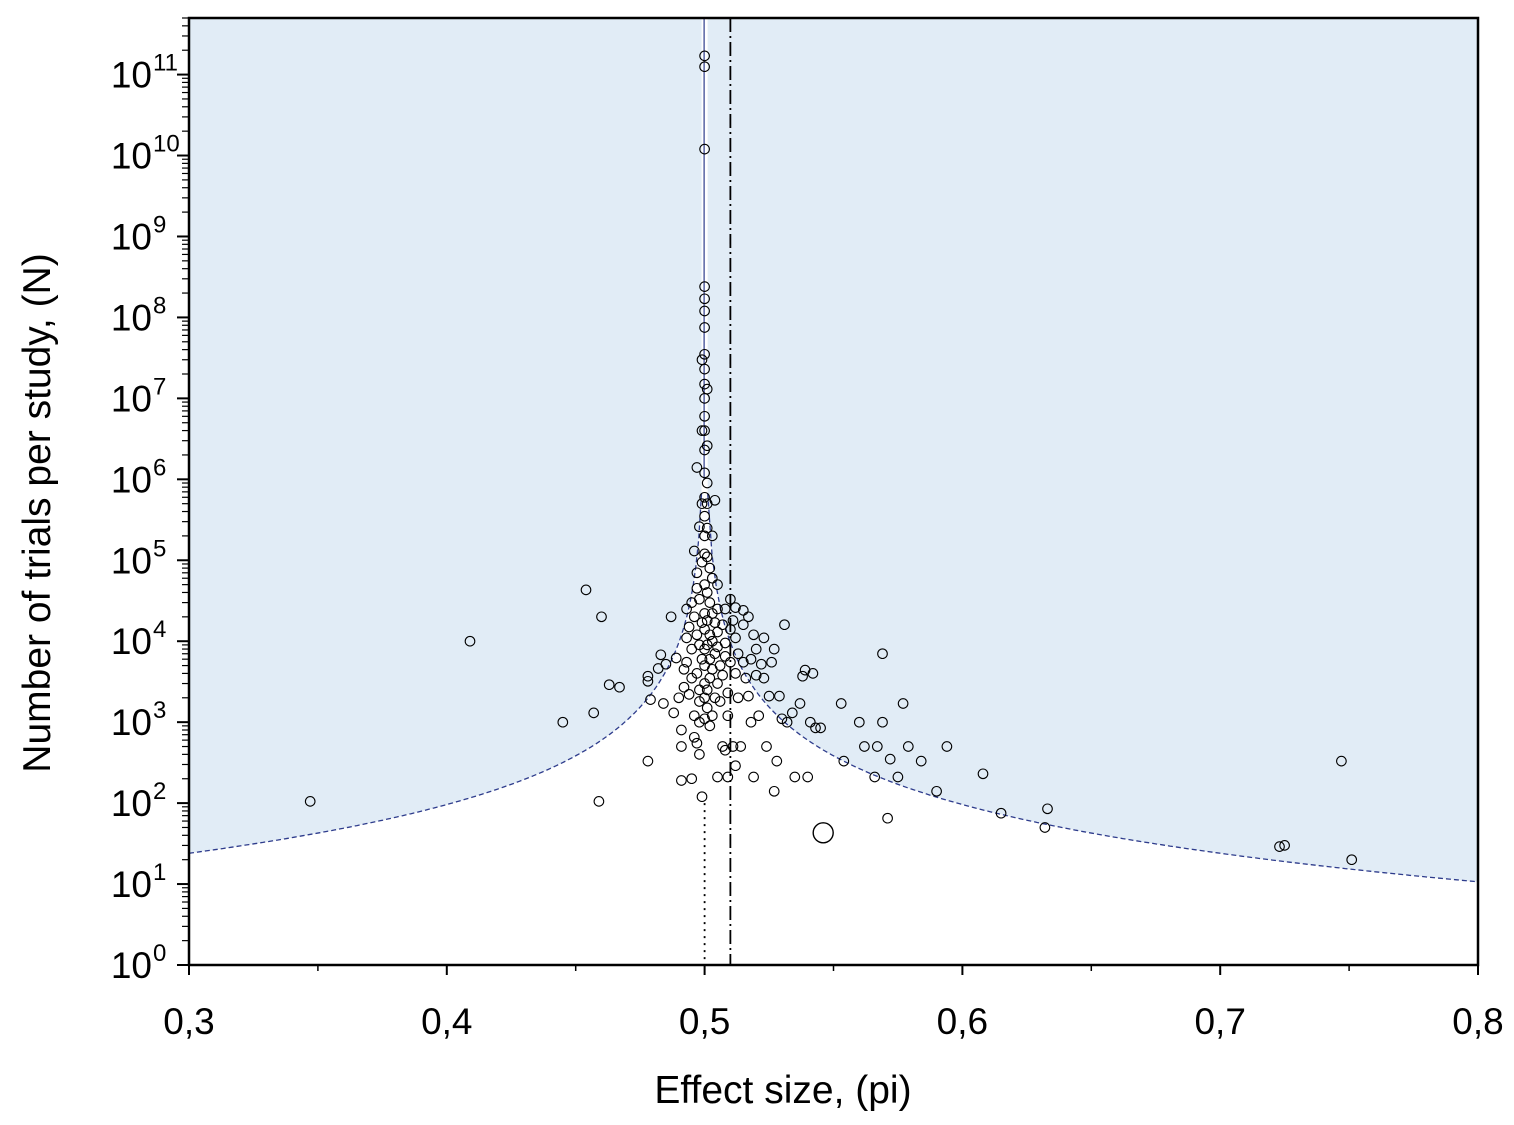 The width and height of the screenshot is (1514, 1125). Describe the element at coordinates (159, 791) in the screenshot. I see `y-tick-exponent: 2` at that location.